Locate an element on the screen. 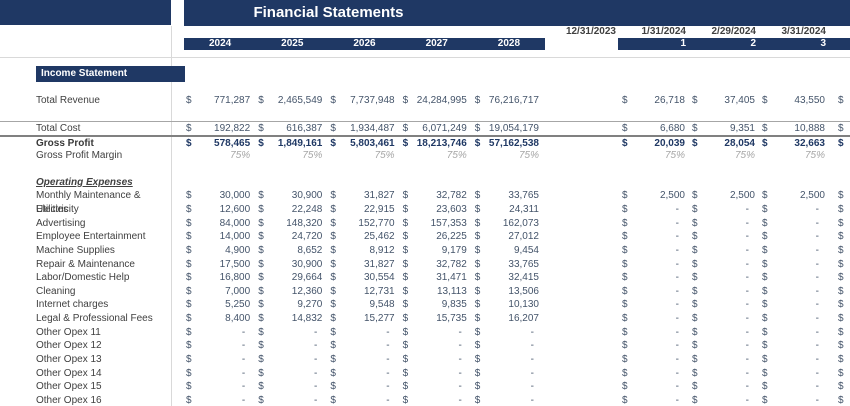  cell-year-2025: $12,360 is located at coordinates (292, 292).